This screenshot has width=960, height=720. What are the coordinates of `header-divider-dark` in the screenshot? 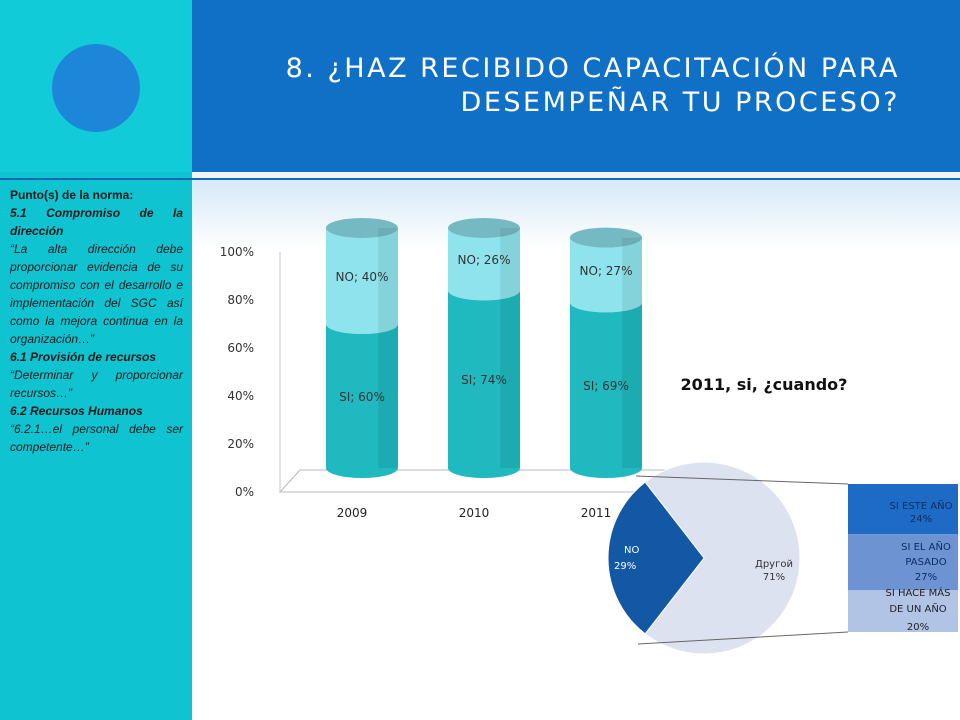 It's located at (480, 179).